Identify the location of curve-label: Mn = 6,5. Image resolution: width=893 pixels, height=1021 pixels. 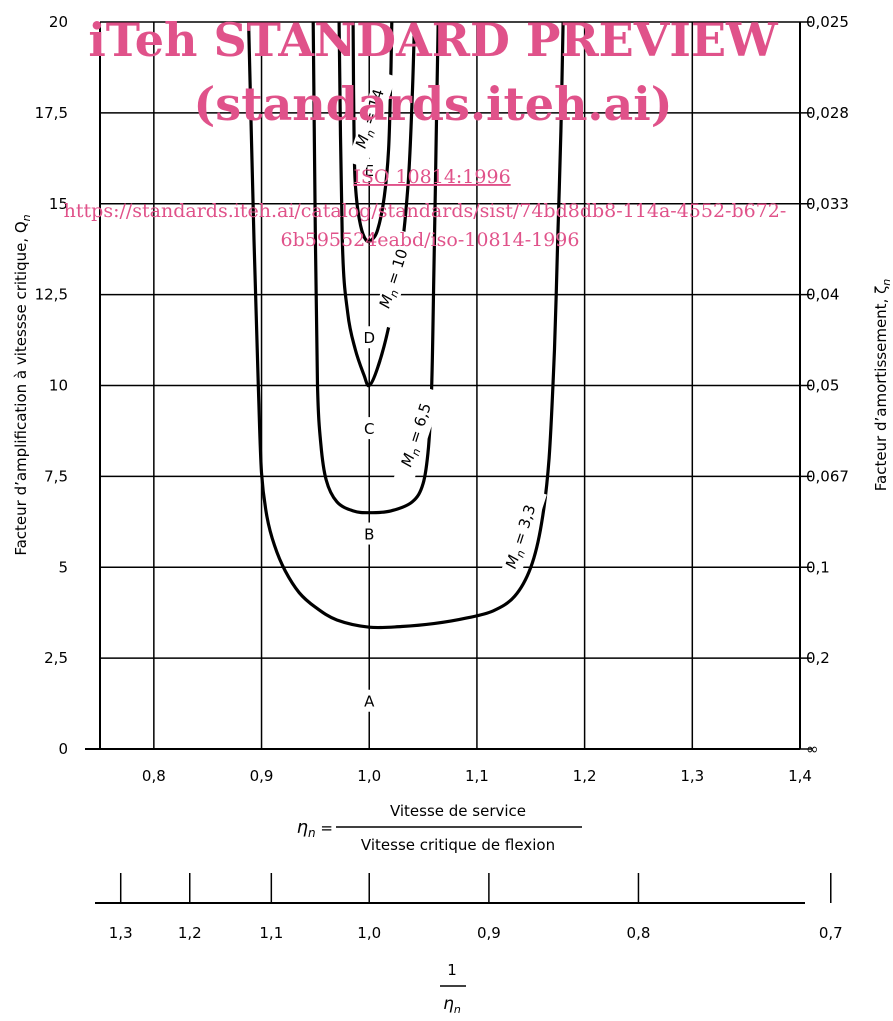
(417, 435).